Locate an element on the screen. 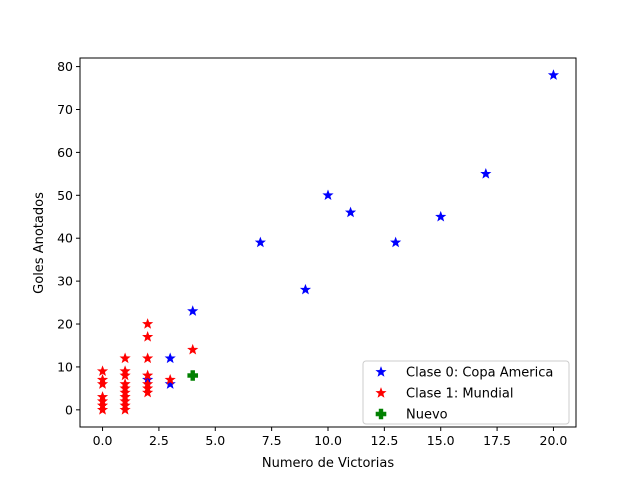  x-tick-label: 0.0 is located at coordinates (103, 440).